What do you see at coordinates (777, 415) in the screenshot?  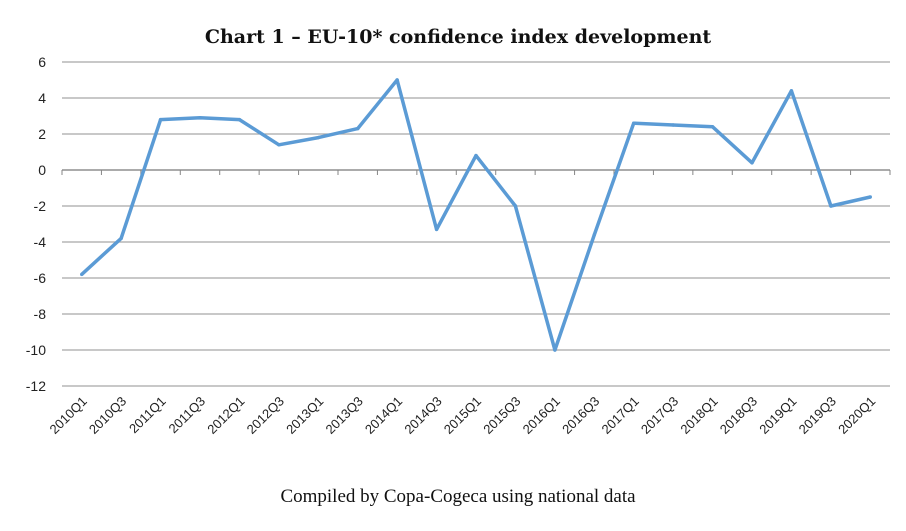 I see `x-tick-label: 2019Q1` at bounding box center [777, 415].